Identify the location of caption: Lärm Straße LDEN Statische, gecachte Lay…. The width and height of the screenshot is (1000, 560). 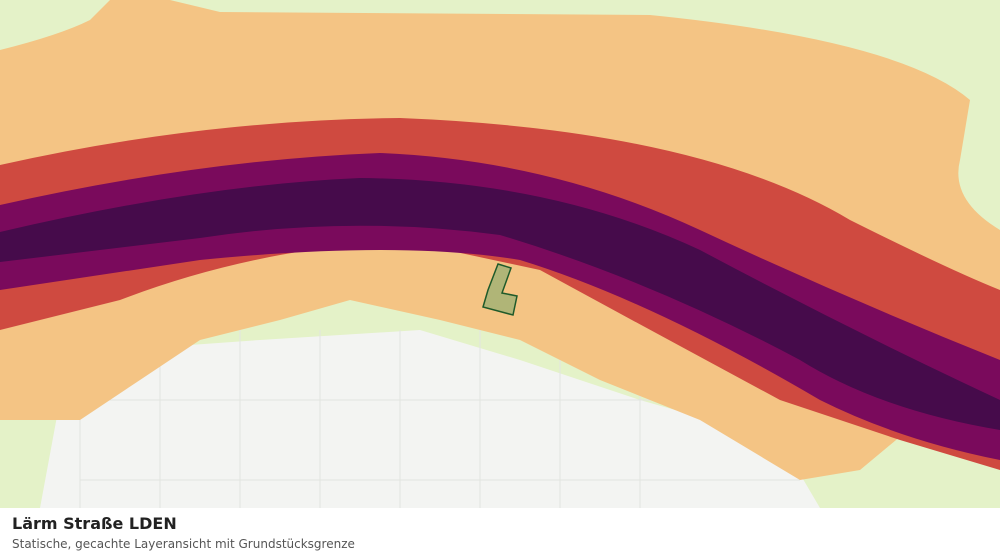
(500, 534).